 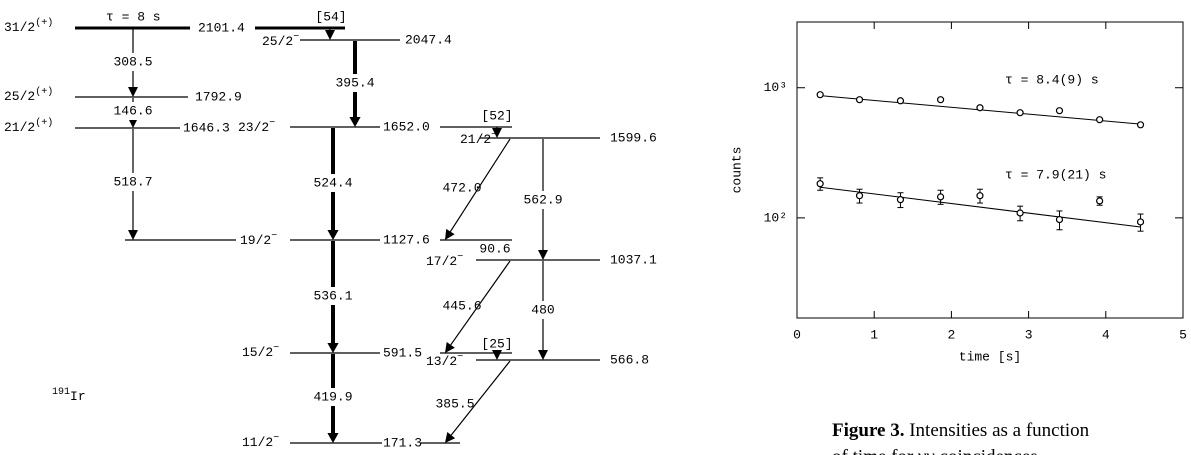 What do you see at coordinates (206, 127) in the screenshot?
I see `energy-label: 1646.3` at bounding box center [206, 127].